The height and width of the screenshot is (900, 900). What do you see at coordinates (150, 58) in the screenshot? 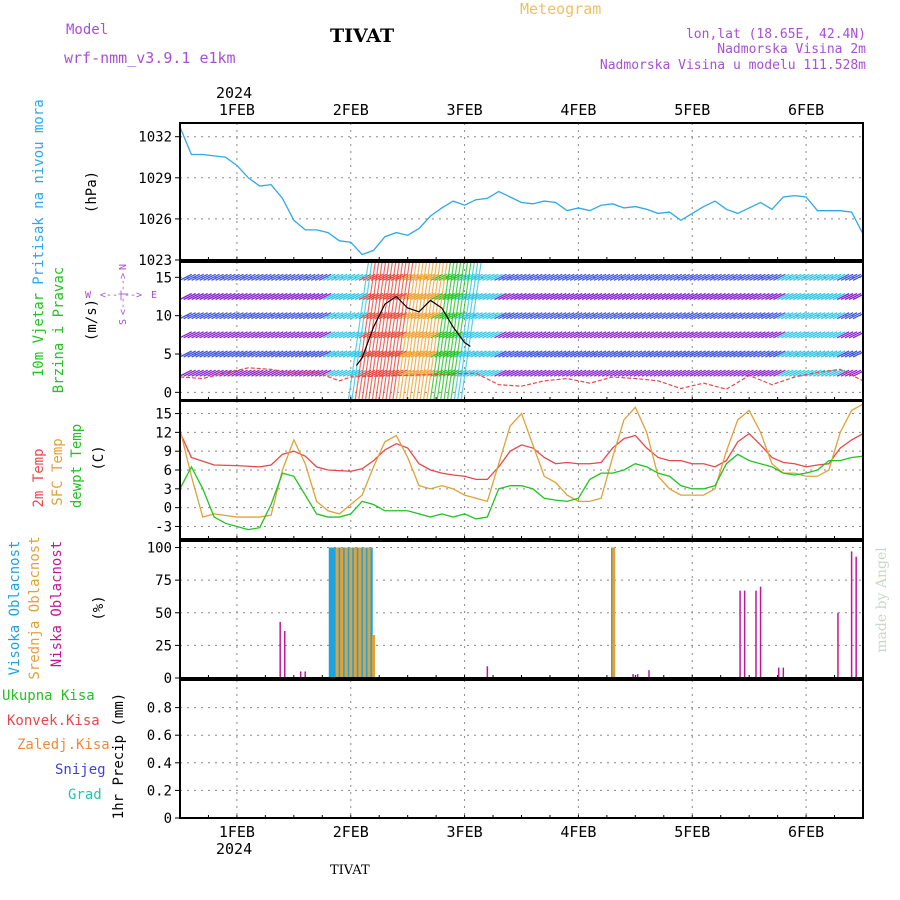
I see `model-name: wrf-nmm_v3.9.1 e1km` at bounding box center [150, 58].